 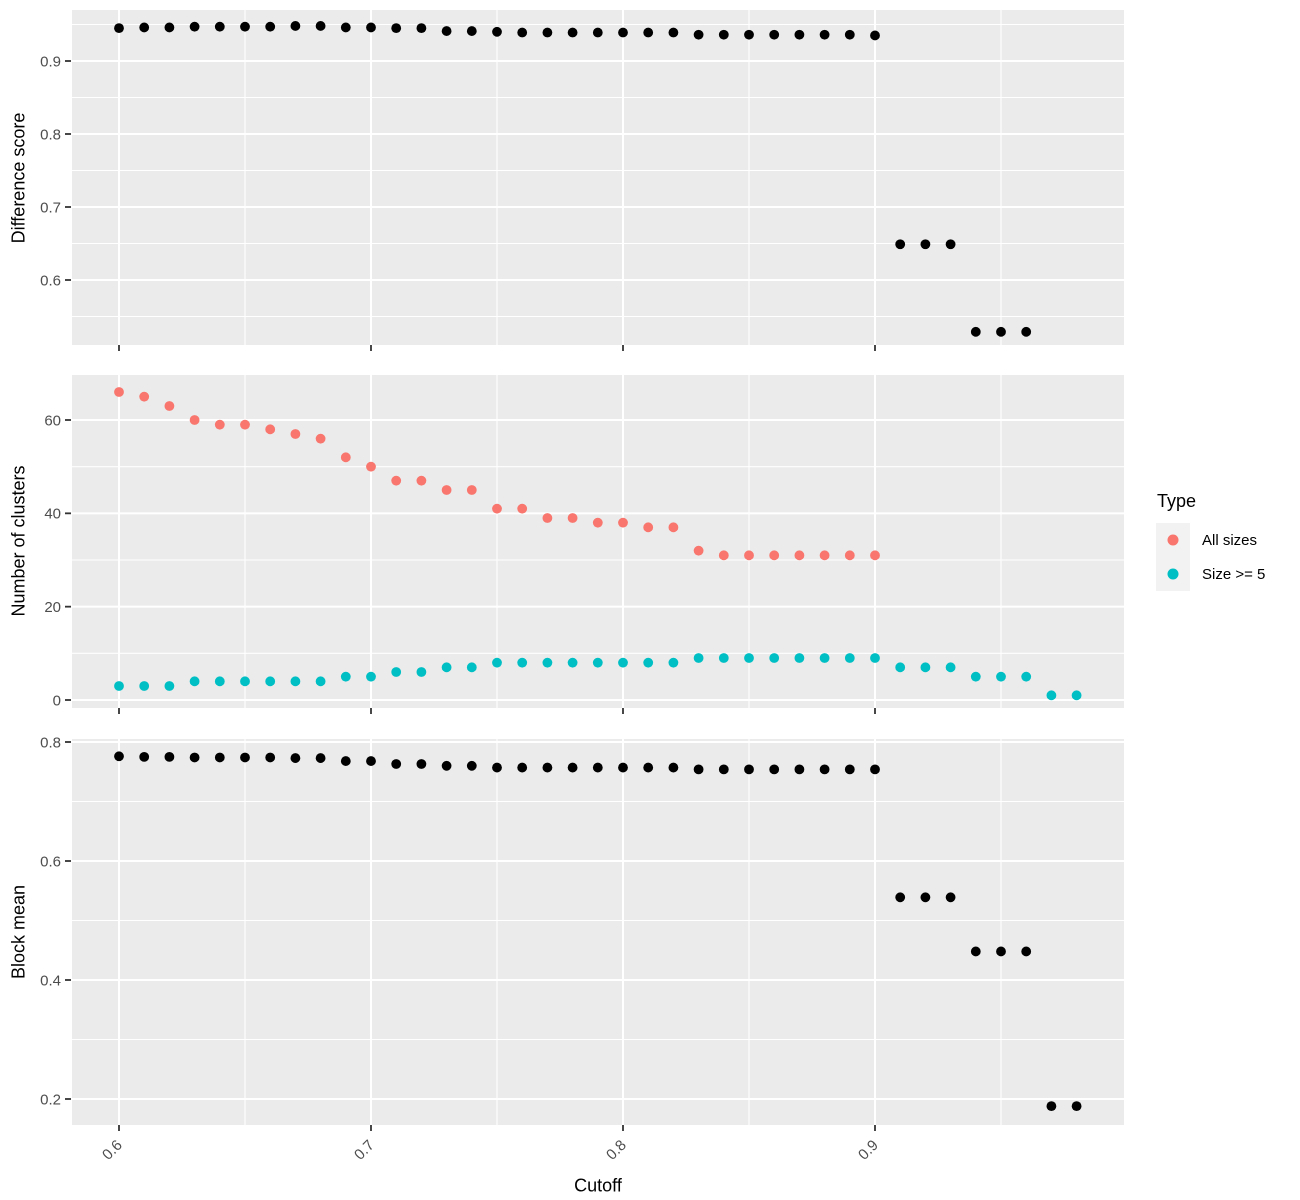 What do you see at coordinates (18, 932) in the screenshot?
I see `y-axis-title-block-mean: Block mean` at bounding box center [18, 932].